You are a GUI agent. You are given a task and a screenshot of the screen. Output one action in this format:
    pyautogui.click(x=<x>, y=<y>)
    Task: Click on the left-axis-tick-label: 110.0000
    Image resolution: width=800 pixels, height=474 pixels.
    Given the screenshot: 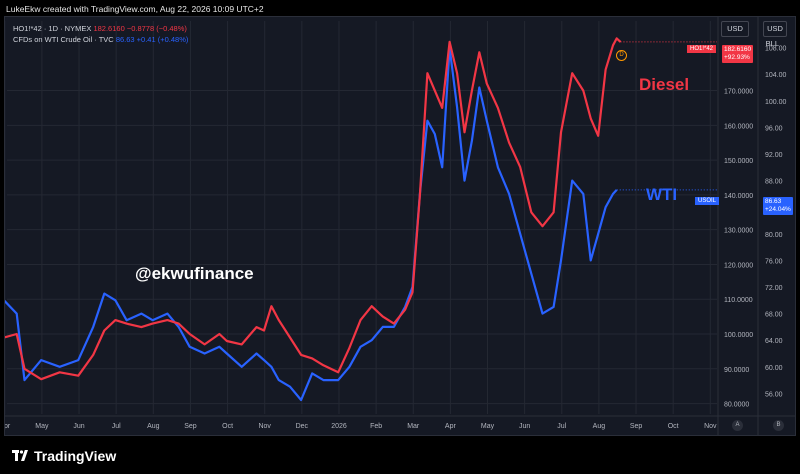 What is the action you would take?
    pyautogui.click(x=738, y=300)
    